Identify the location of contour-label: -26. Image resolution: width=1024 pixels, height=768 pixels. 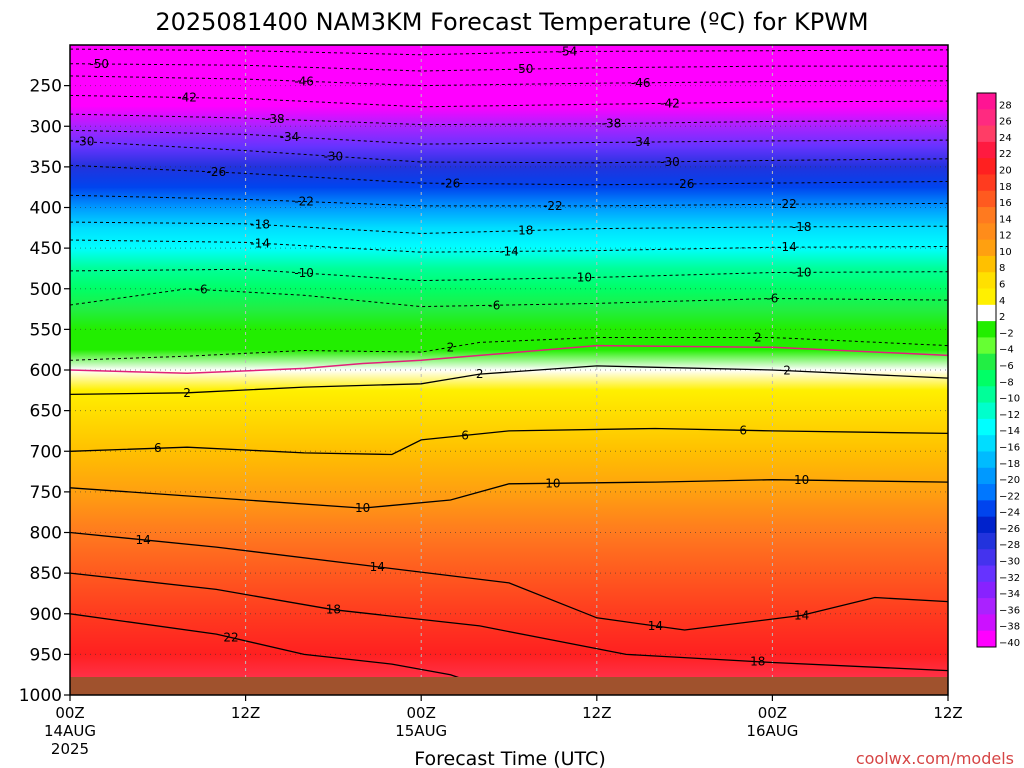
(217, 172).